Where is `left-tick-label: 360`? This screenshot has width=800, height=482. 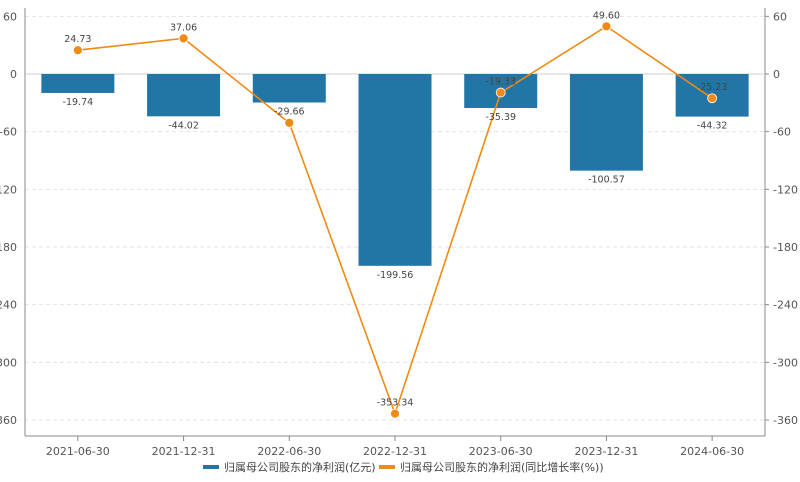
left-tick-label: 360 is located at coordinates (8, 420).